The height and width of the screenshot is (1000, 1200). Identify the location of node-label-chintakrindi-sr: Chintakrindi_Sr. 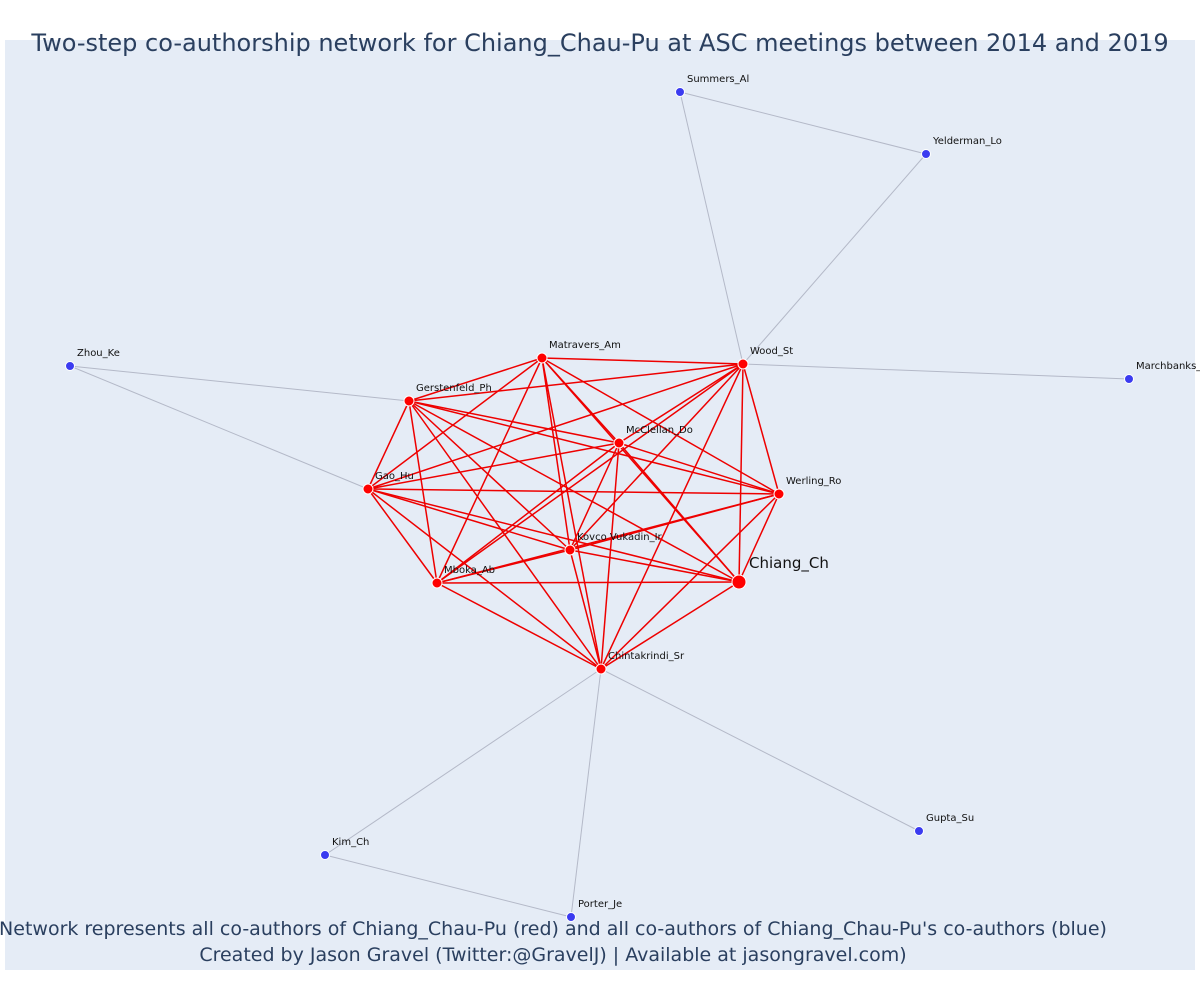
(646, 656).